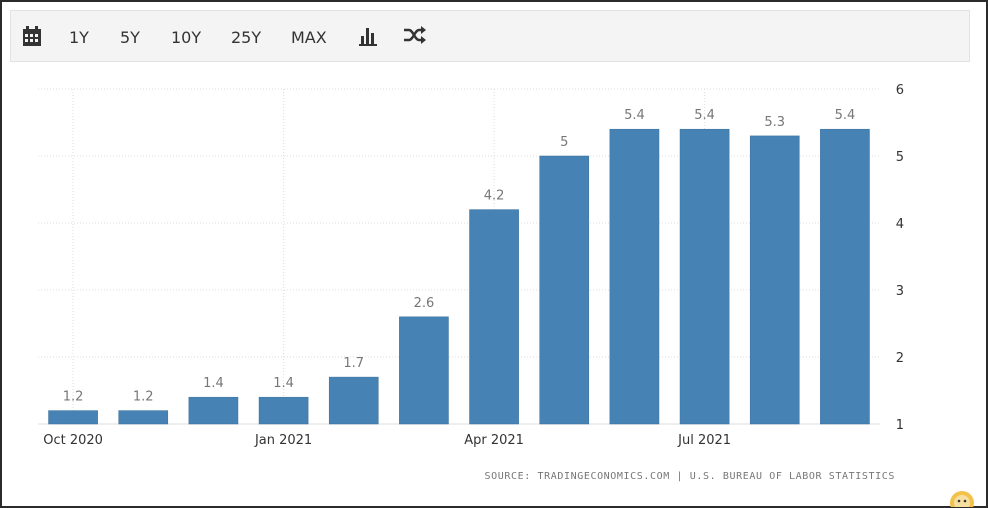 The image size is (988, 508). Describe the element at coordinates (900, 224) in the screenshot. I see `y-tick-label: 4` at that location.